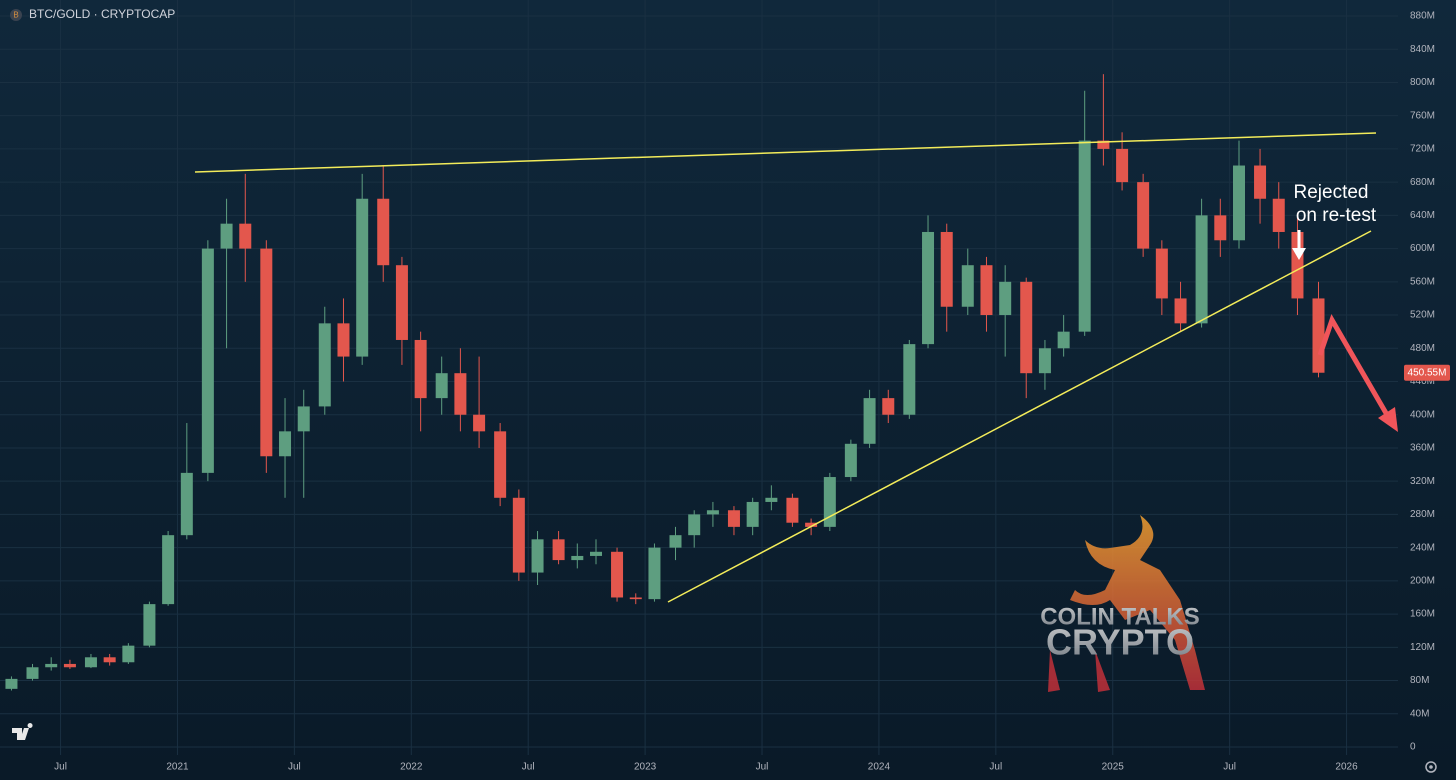 The image size is (1456, 780). I want to click on annotation: on re-test, so click(1336, 215).